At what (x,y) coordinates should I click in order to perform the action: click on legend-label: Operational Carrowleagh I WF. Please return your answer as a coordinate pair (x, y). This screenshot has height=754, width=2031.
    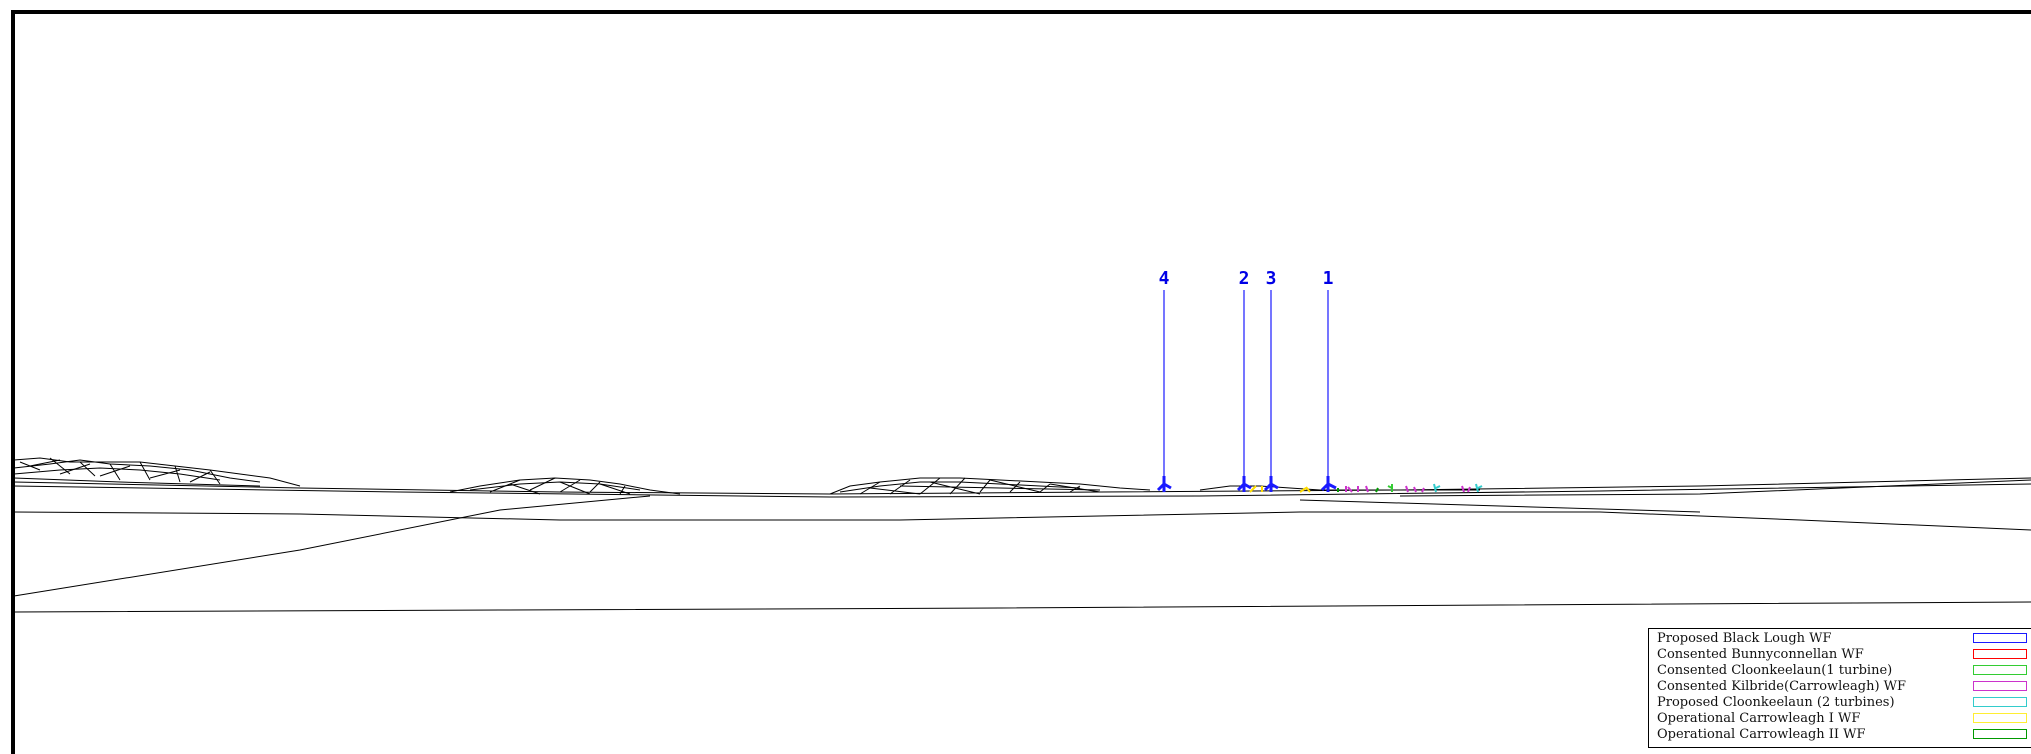
    Looking at the image, I should click on (1759, 718).